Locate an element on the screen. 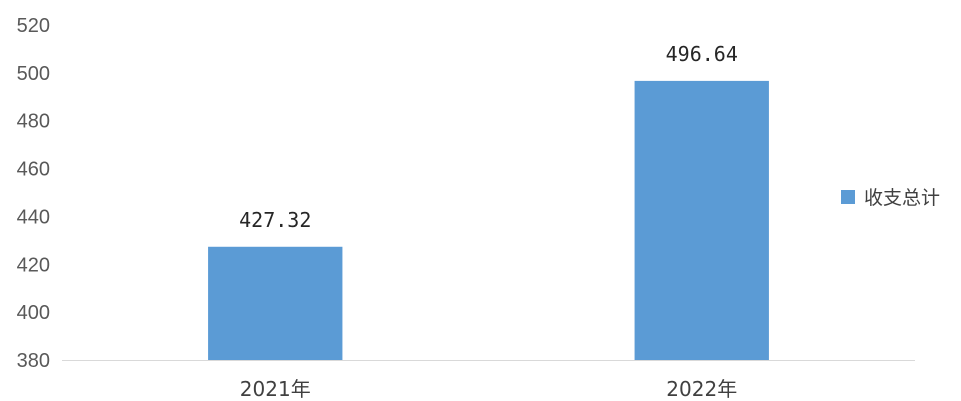 This screenshot has width=961, height=401. y-tick-label: 380 is located at coordinates (33, 361).